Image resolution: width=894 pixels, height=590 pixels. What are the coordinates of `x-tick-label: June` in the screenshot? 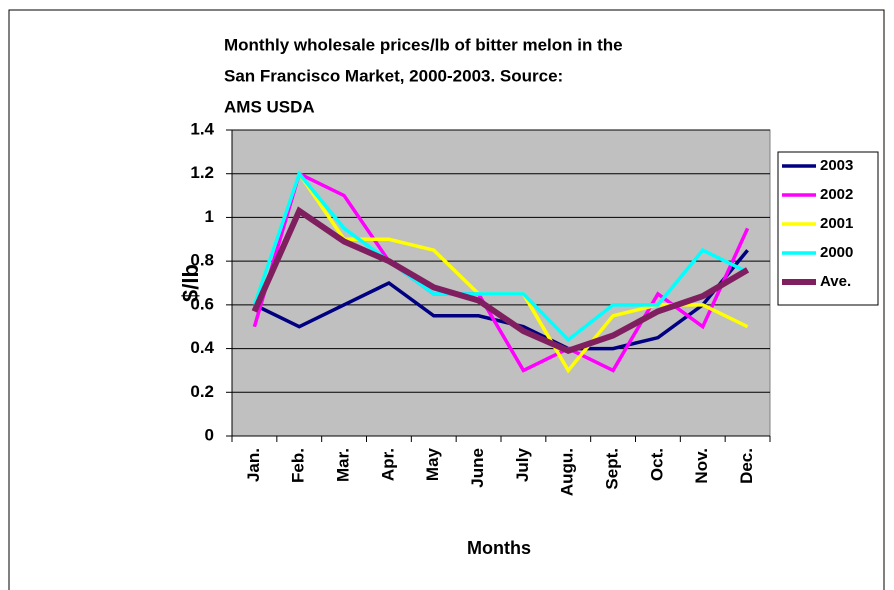 It's located at (477, 468).